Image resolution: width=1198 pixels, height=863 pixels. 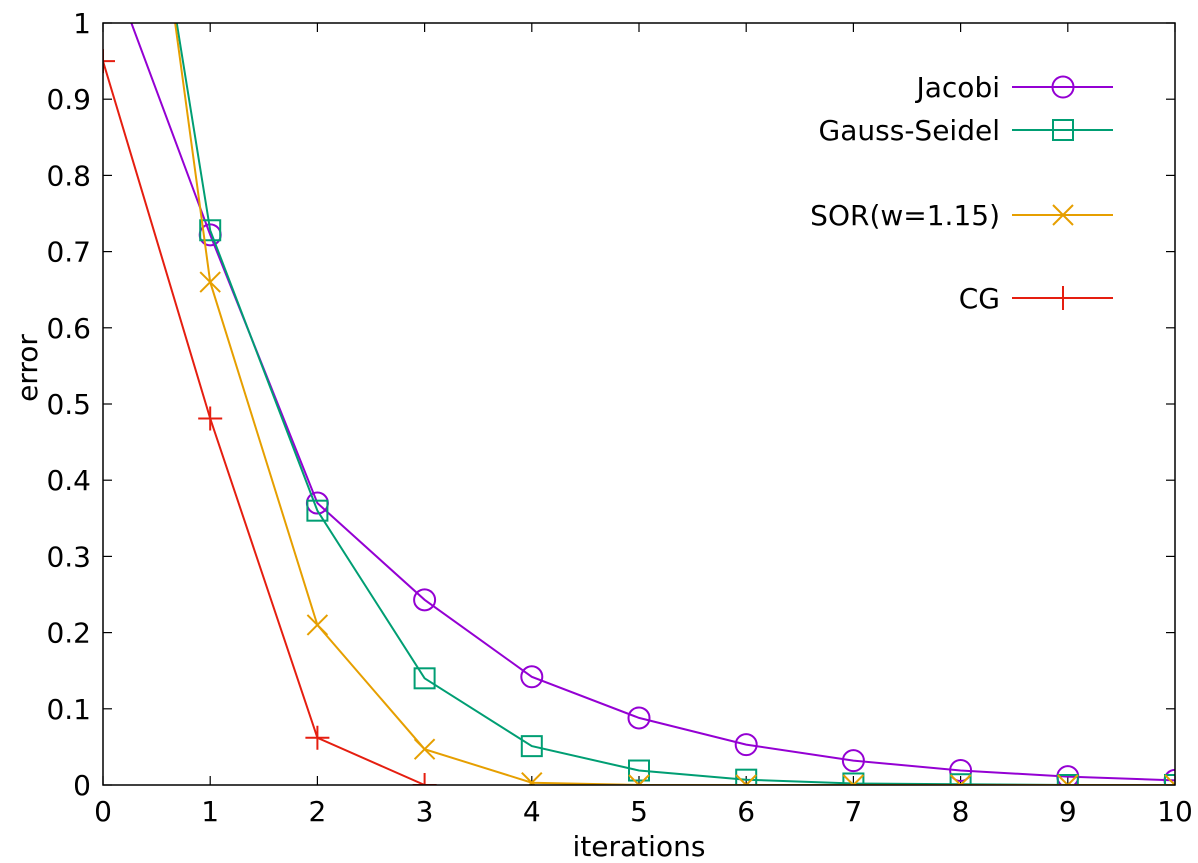 I want to click on legend: Jacobi Gauss-Seidel SOR(w=1.15) CG, so click(x=961, y=193).